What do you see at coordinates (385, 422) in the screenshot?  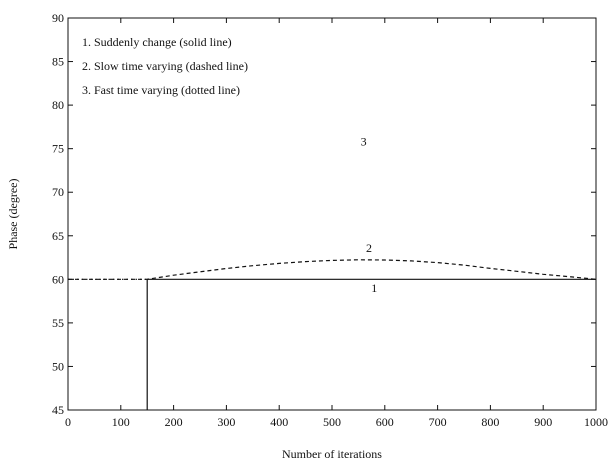 I see `x-tick-label: 600` at bounding box center [385, 422].